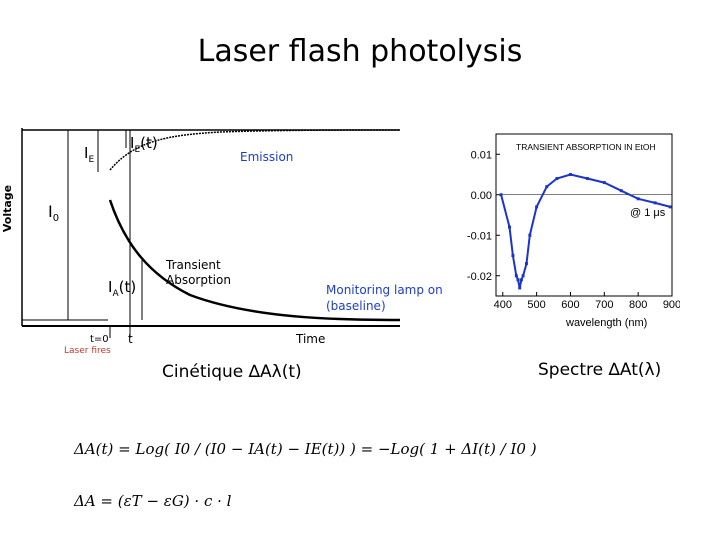 This screenshot has width=720, height=540. Describe the element at coordinates (311, 339) in the screenshot. I see `time-axis-label: Time` at that location.